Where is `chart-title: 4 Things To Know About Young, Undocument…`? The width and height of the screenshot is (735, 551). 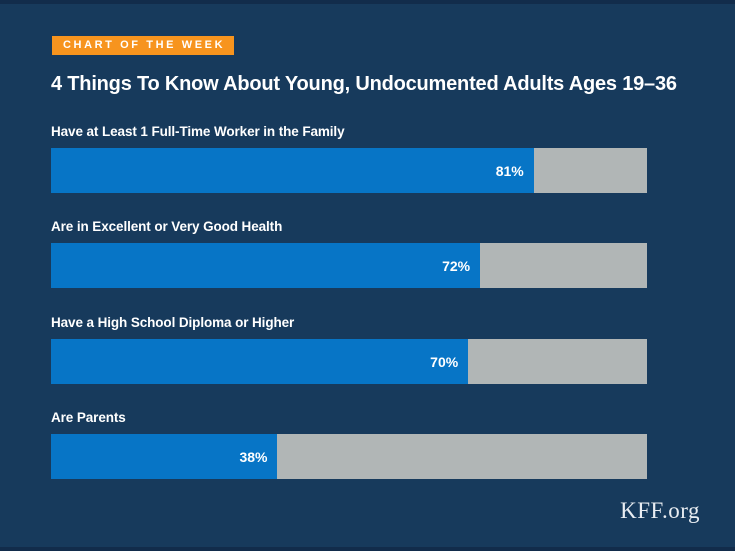 chart-title: 4 Things To Know About Young, Undocument… is located at coordinates (364, 84).